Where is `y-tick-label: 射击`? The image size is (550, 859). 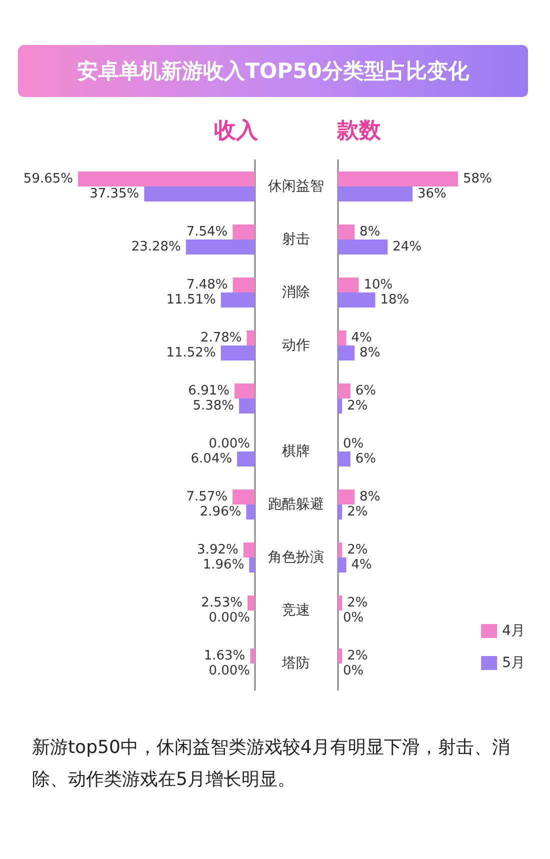
y-tick-label: 射击 is located at coordinates (296, 240).